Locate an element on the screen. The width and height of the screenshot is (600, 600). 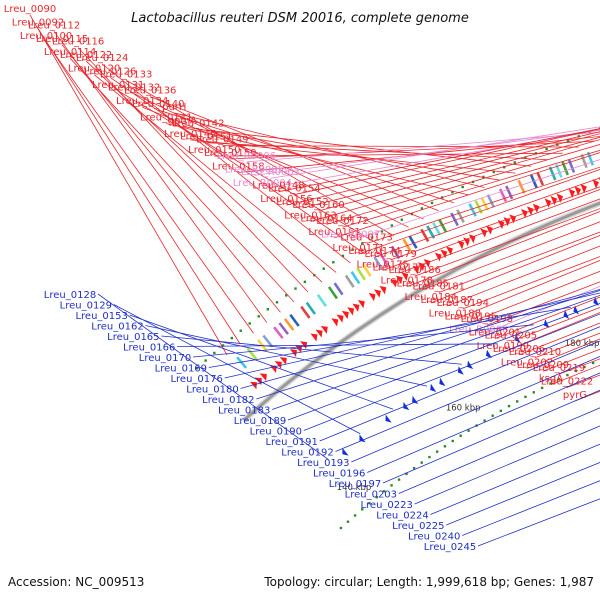
gene-label: Lreu_0196 is located at coordinates (339, 474).